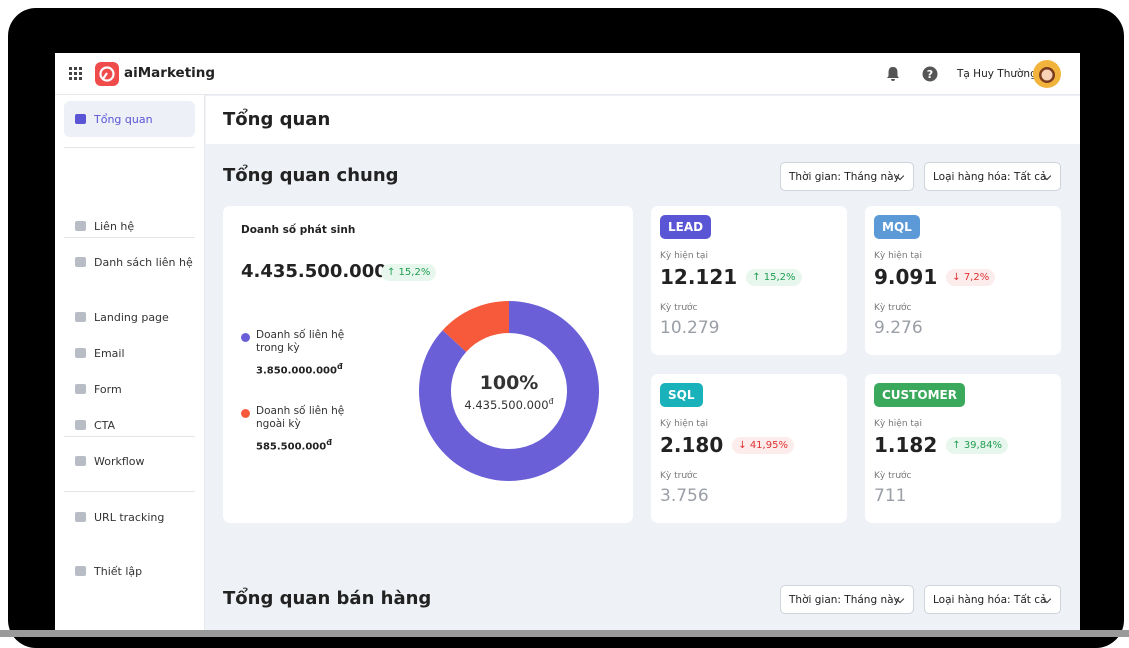 This screenshot has height=648, width=1129. I want to click on nav-item: Danh sách liên hệ, so click(129, 262).